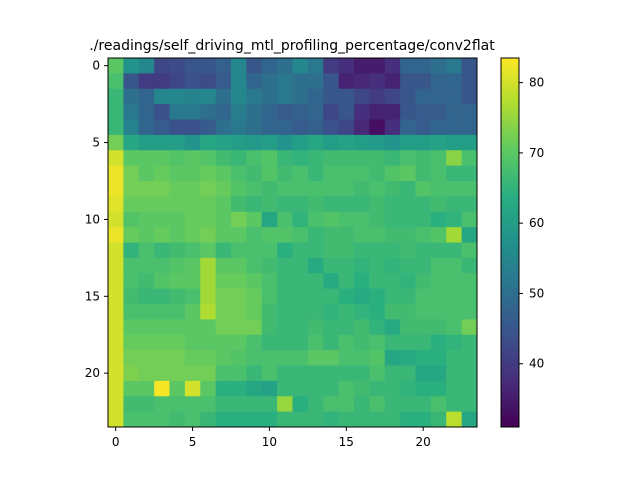 This screenshot has height=480, width=640. I want to click on x-tick-label: 20, so click(423, 442).